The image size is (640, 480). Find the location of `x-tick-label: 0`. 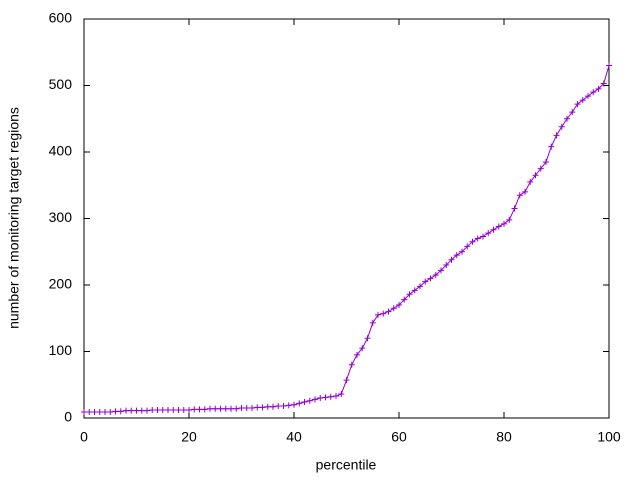

x-tick-label: 0 is located at coordinates (84, 437).